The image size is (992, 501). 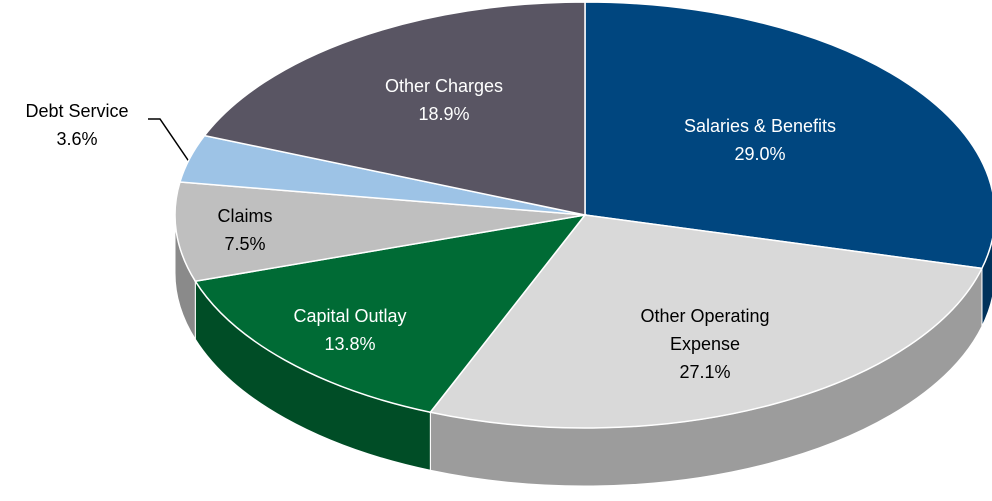 What do you see at coordinates (760, 154) in the screenshot?
I see `value-label: 29.0%` at bounding box center [760, 154].